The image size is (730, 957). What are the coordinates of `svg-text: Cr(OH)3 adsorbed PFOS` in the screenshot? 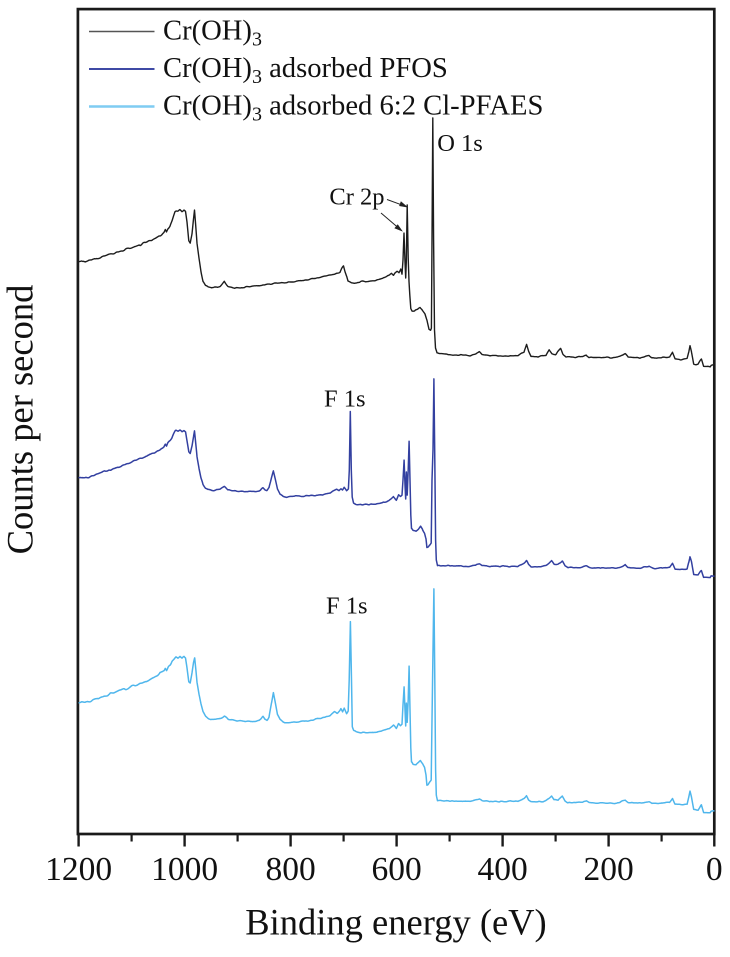 It's located at (305, 70).